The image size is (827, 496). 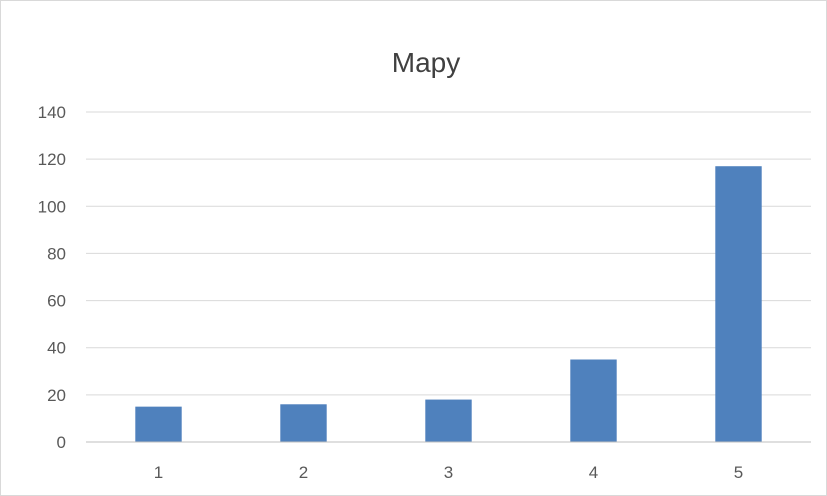 What do you see at coordinates (738, 472) in the screenshot?
I see `x-tick-label: 5` at bounding box center [738, 472].